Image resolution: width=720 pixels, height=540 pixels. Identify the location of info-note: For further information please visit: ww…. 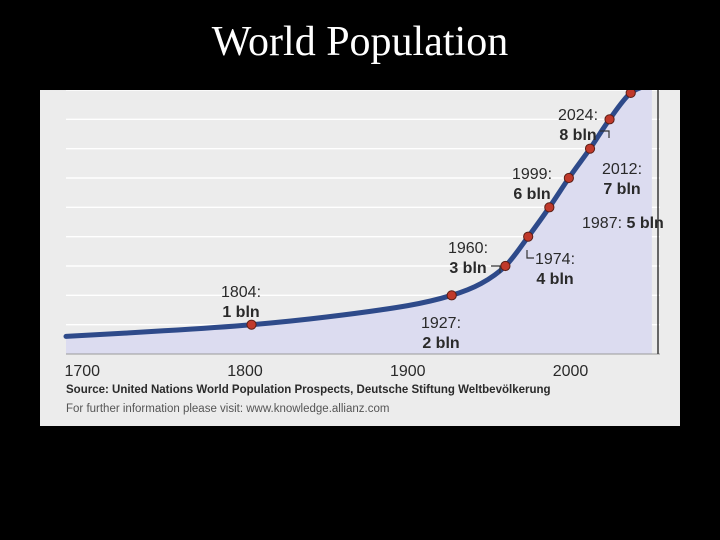
(228, 409).